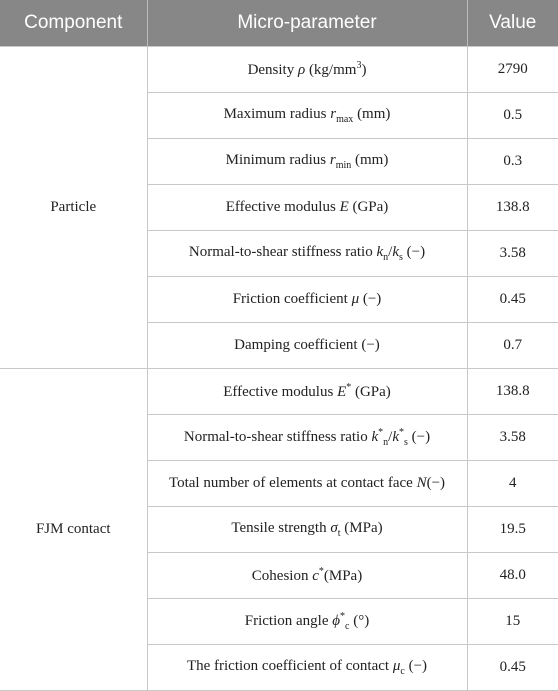 The width and height of the screenshot is (558, 691). I want to click on text-run: Maximum radius, so click(277, 114).